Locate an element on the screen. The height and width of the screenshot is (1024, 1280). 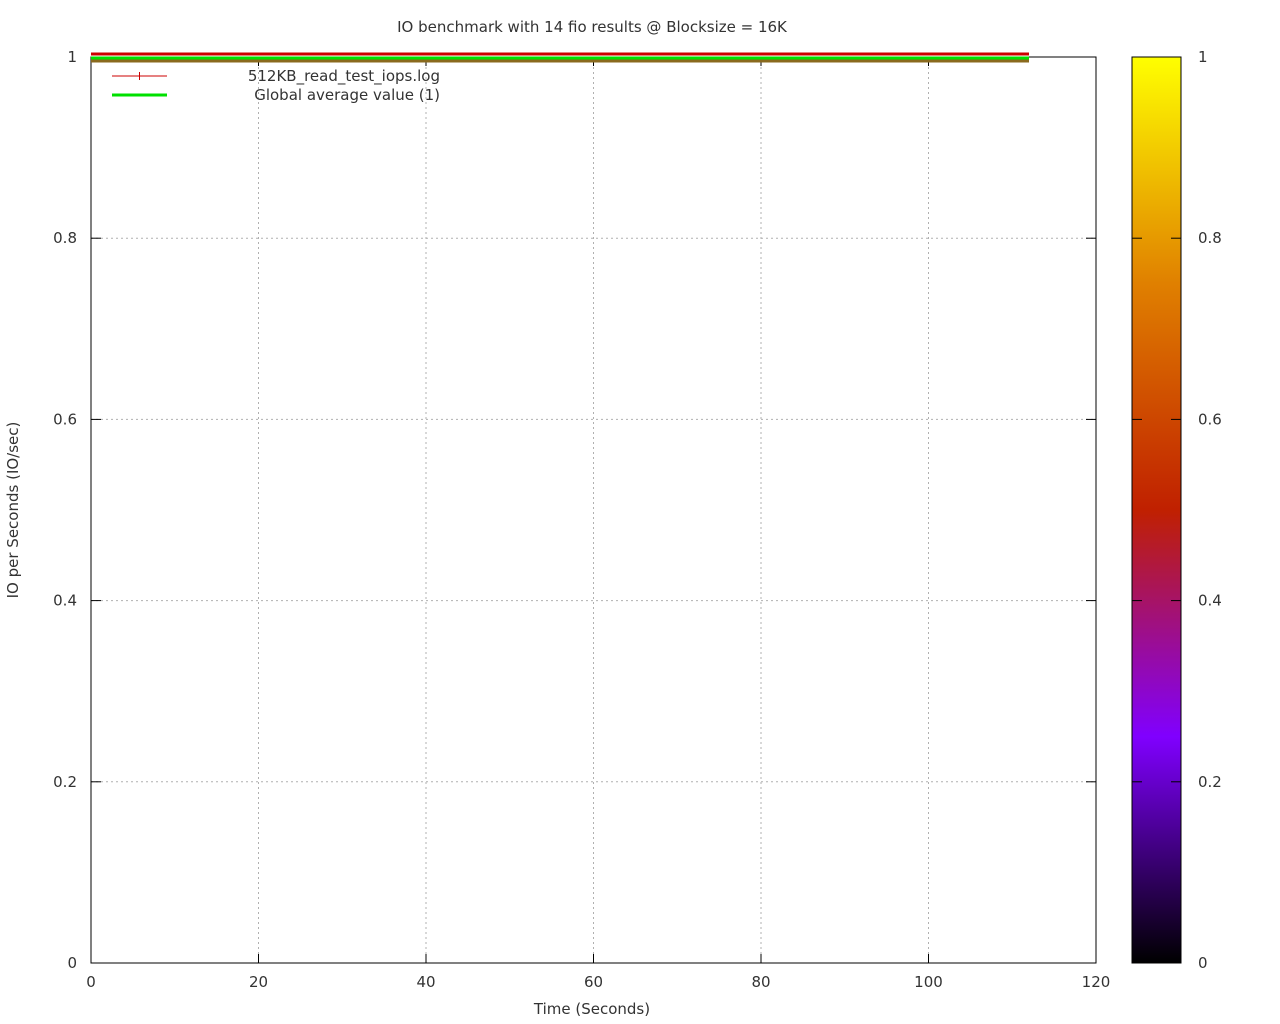
y-tick-label: 1 is located at coordinates (72, 57).